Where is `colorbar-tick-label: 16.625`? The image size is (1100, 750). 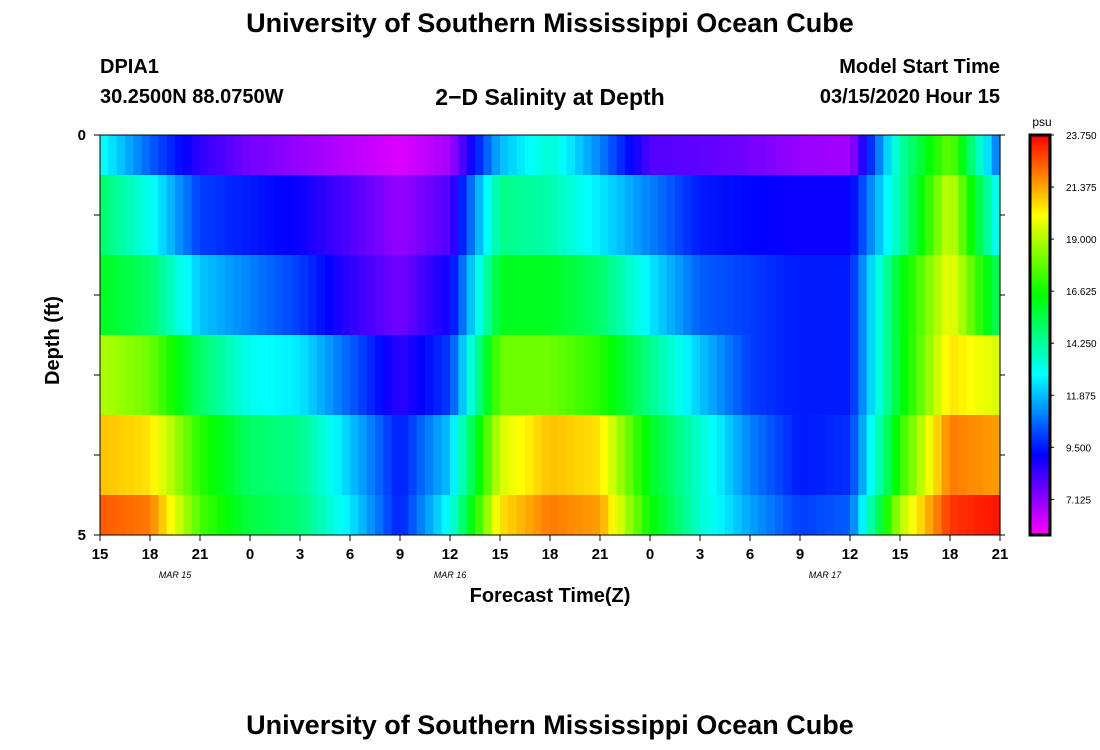 colorbar-tick-label: 16.625 is located at coordinates (1081, 292).